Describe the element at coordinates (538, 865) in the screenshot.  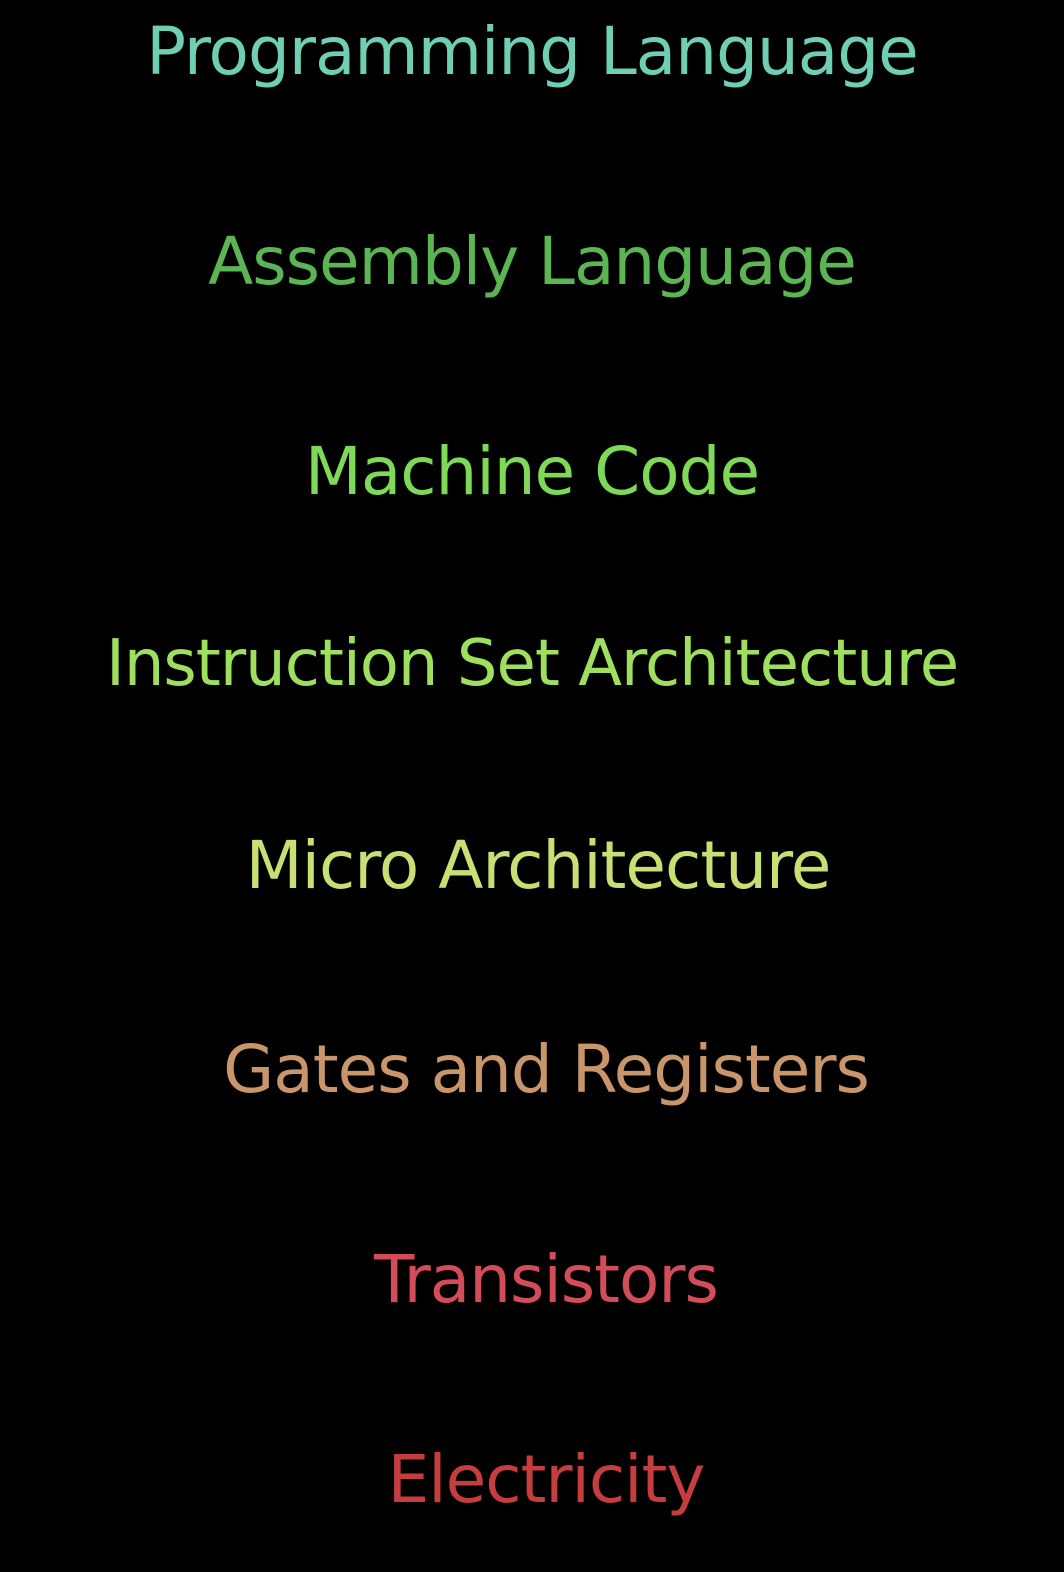
I see `layer-micro-architecture: Micro Architecture` at that location.